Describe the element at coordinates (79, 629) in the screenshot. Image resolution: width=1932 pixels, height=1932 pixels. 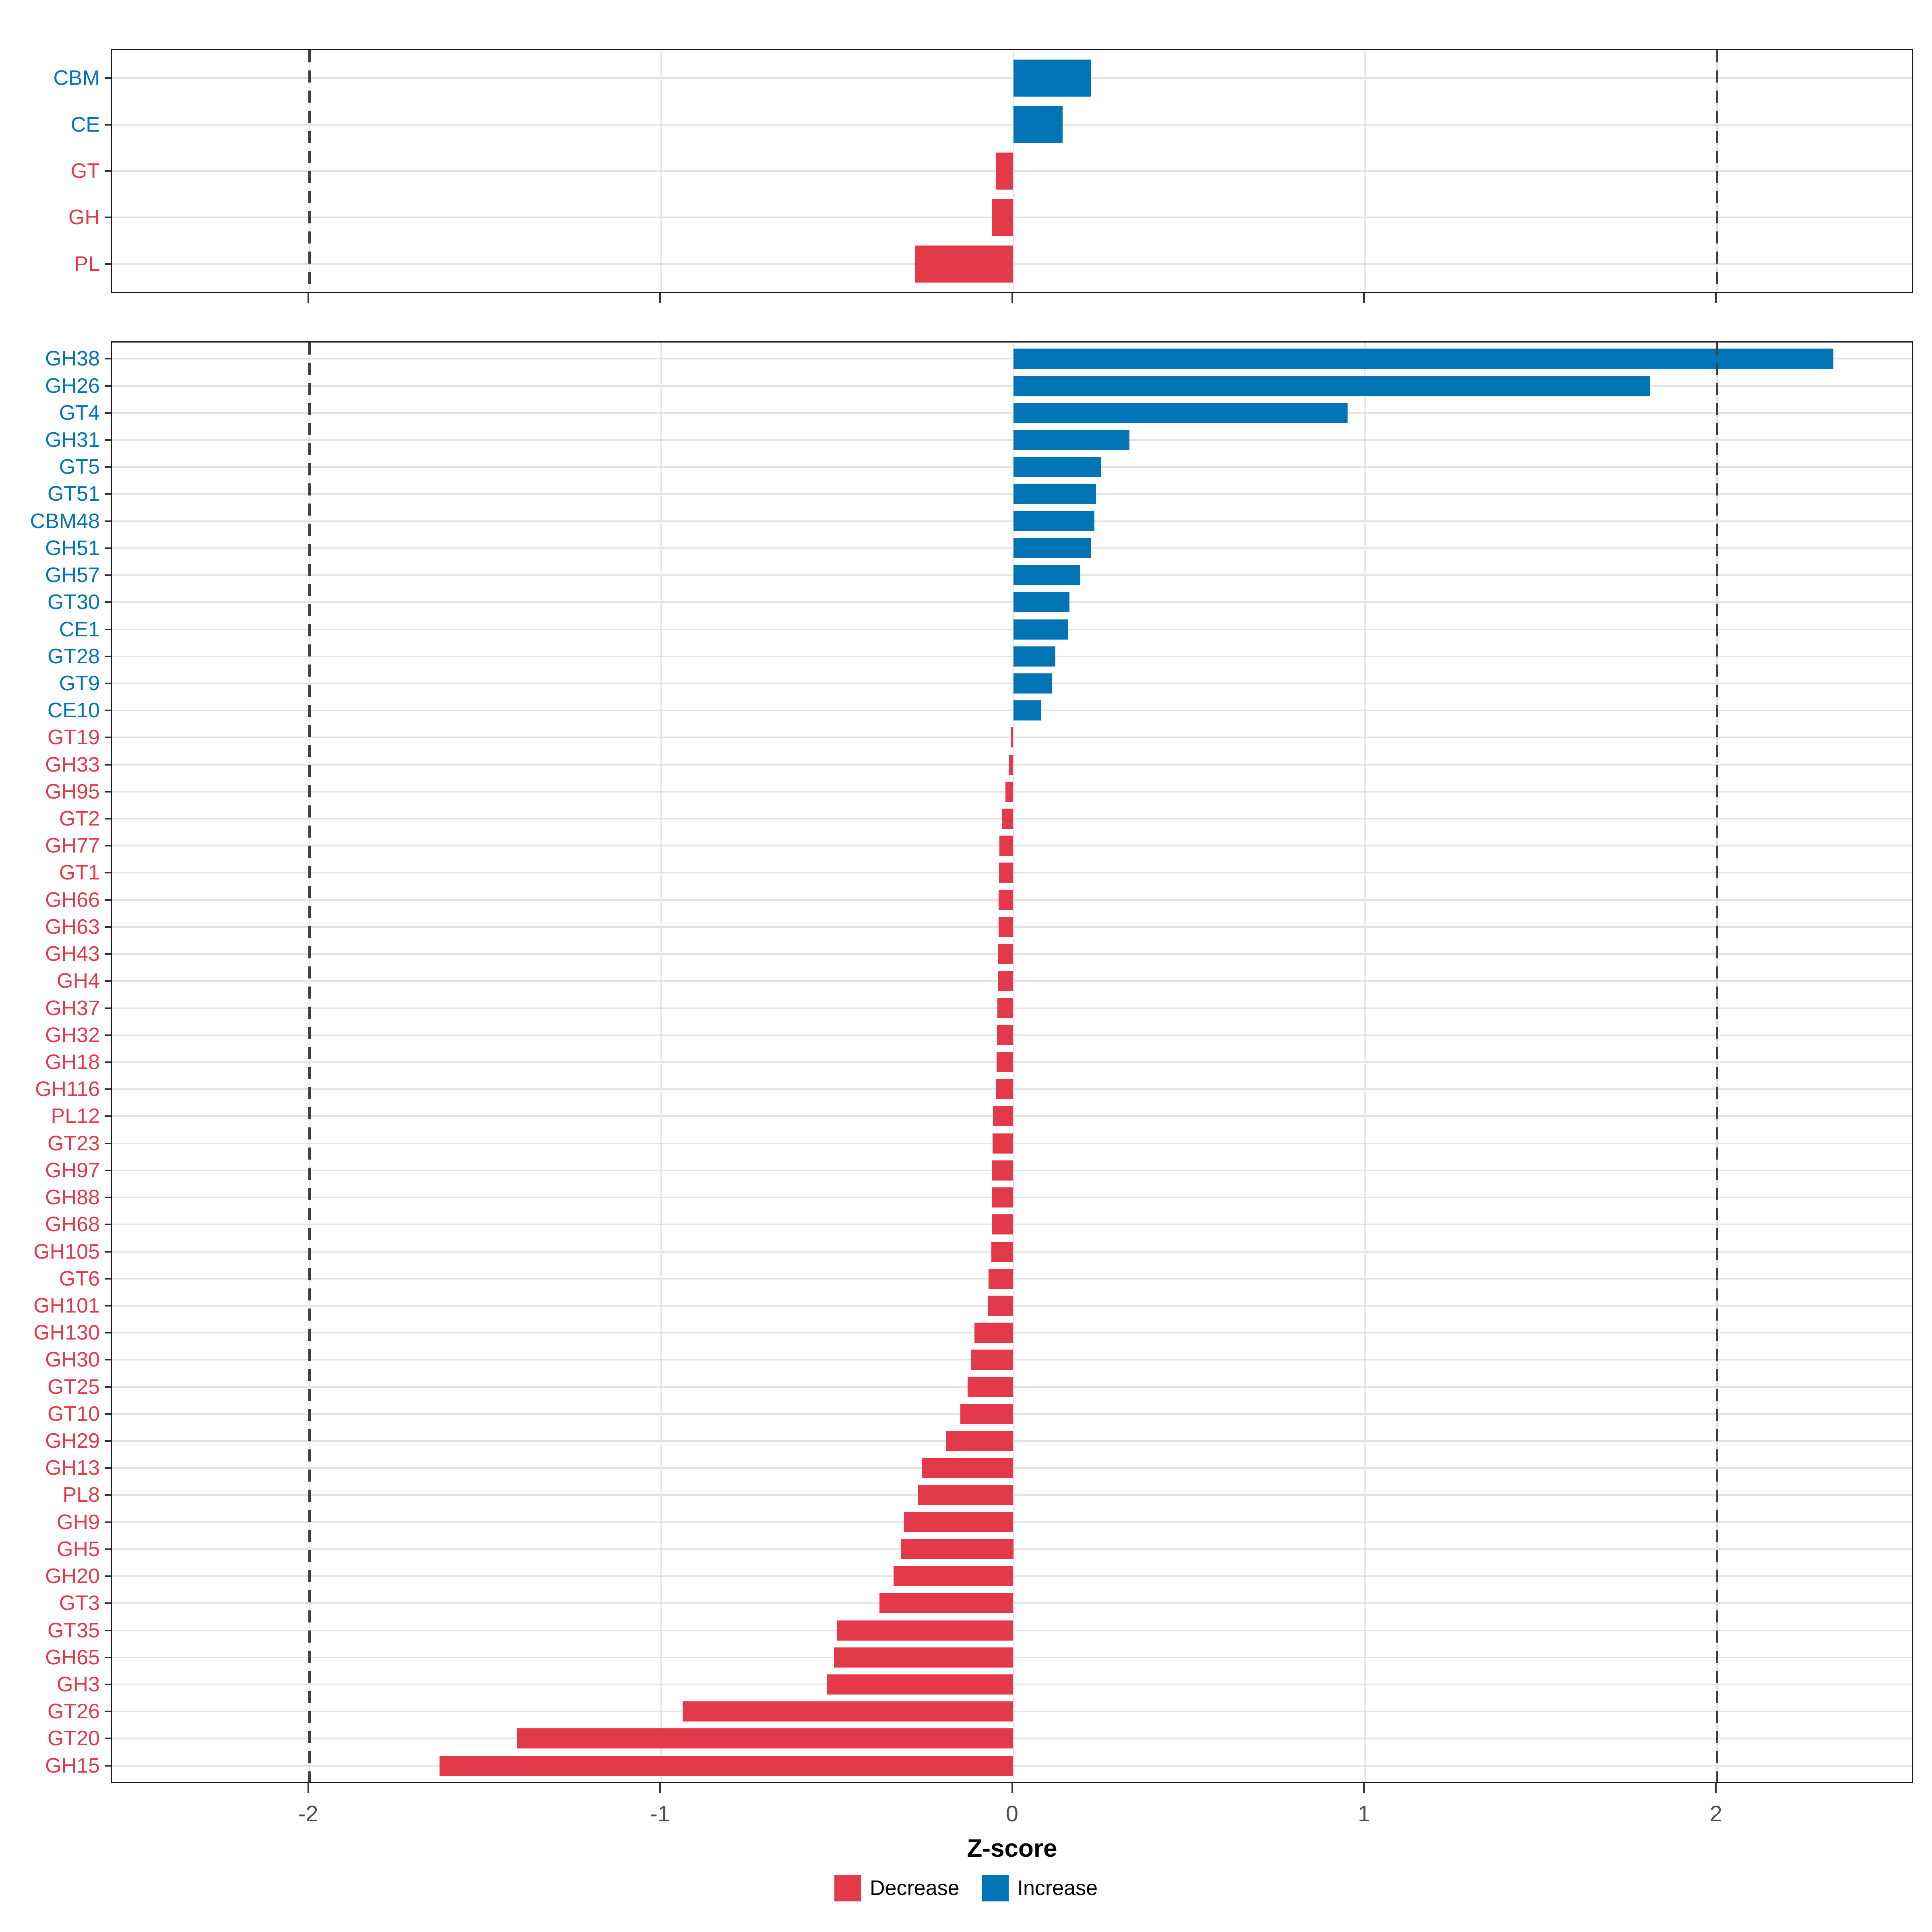
I see `category-label-CE1: CE1` at that location.